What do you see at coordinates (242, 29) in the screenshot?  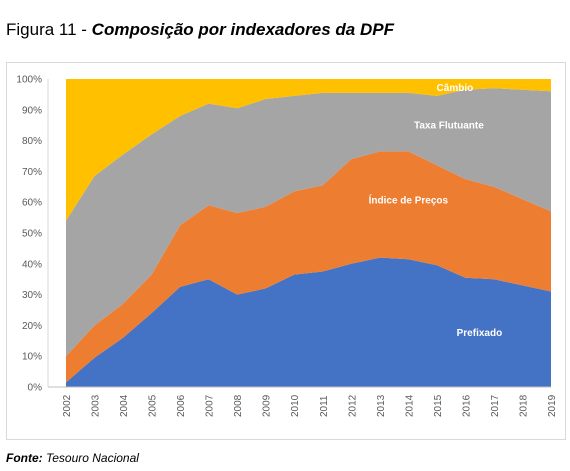 I see `figure-name: Composição por indexadores da DPF` at bounding box center [242, 29].